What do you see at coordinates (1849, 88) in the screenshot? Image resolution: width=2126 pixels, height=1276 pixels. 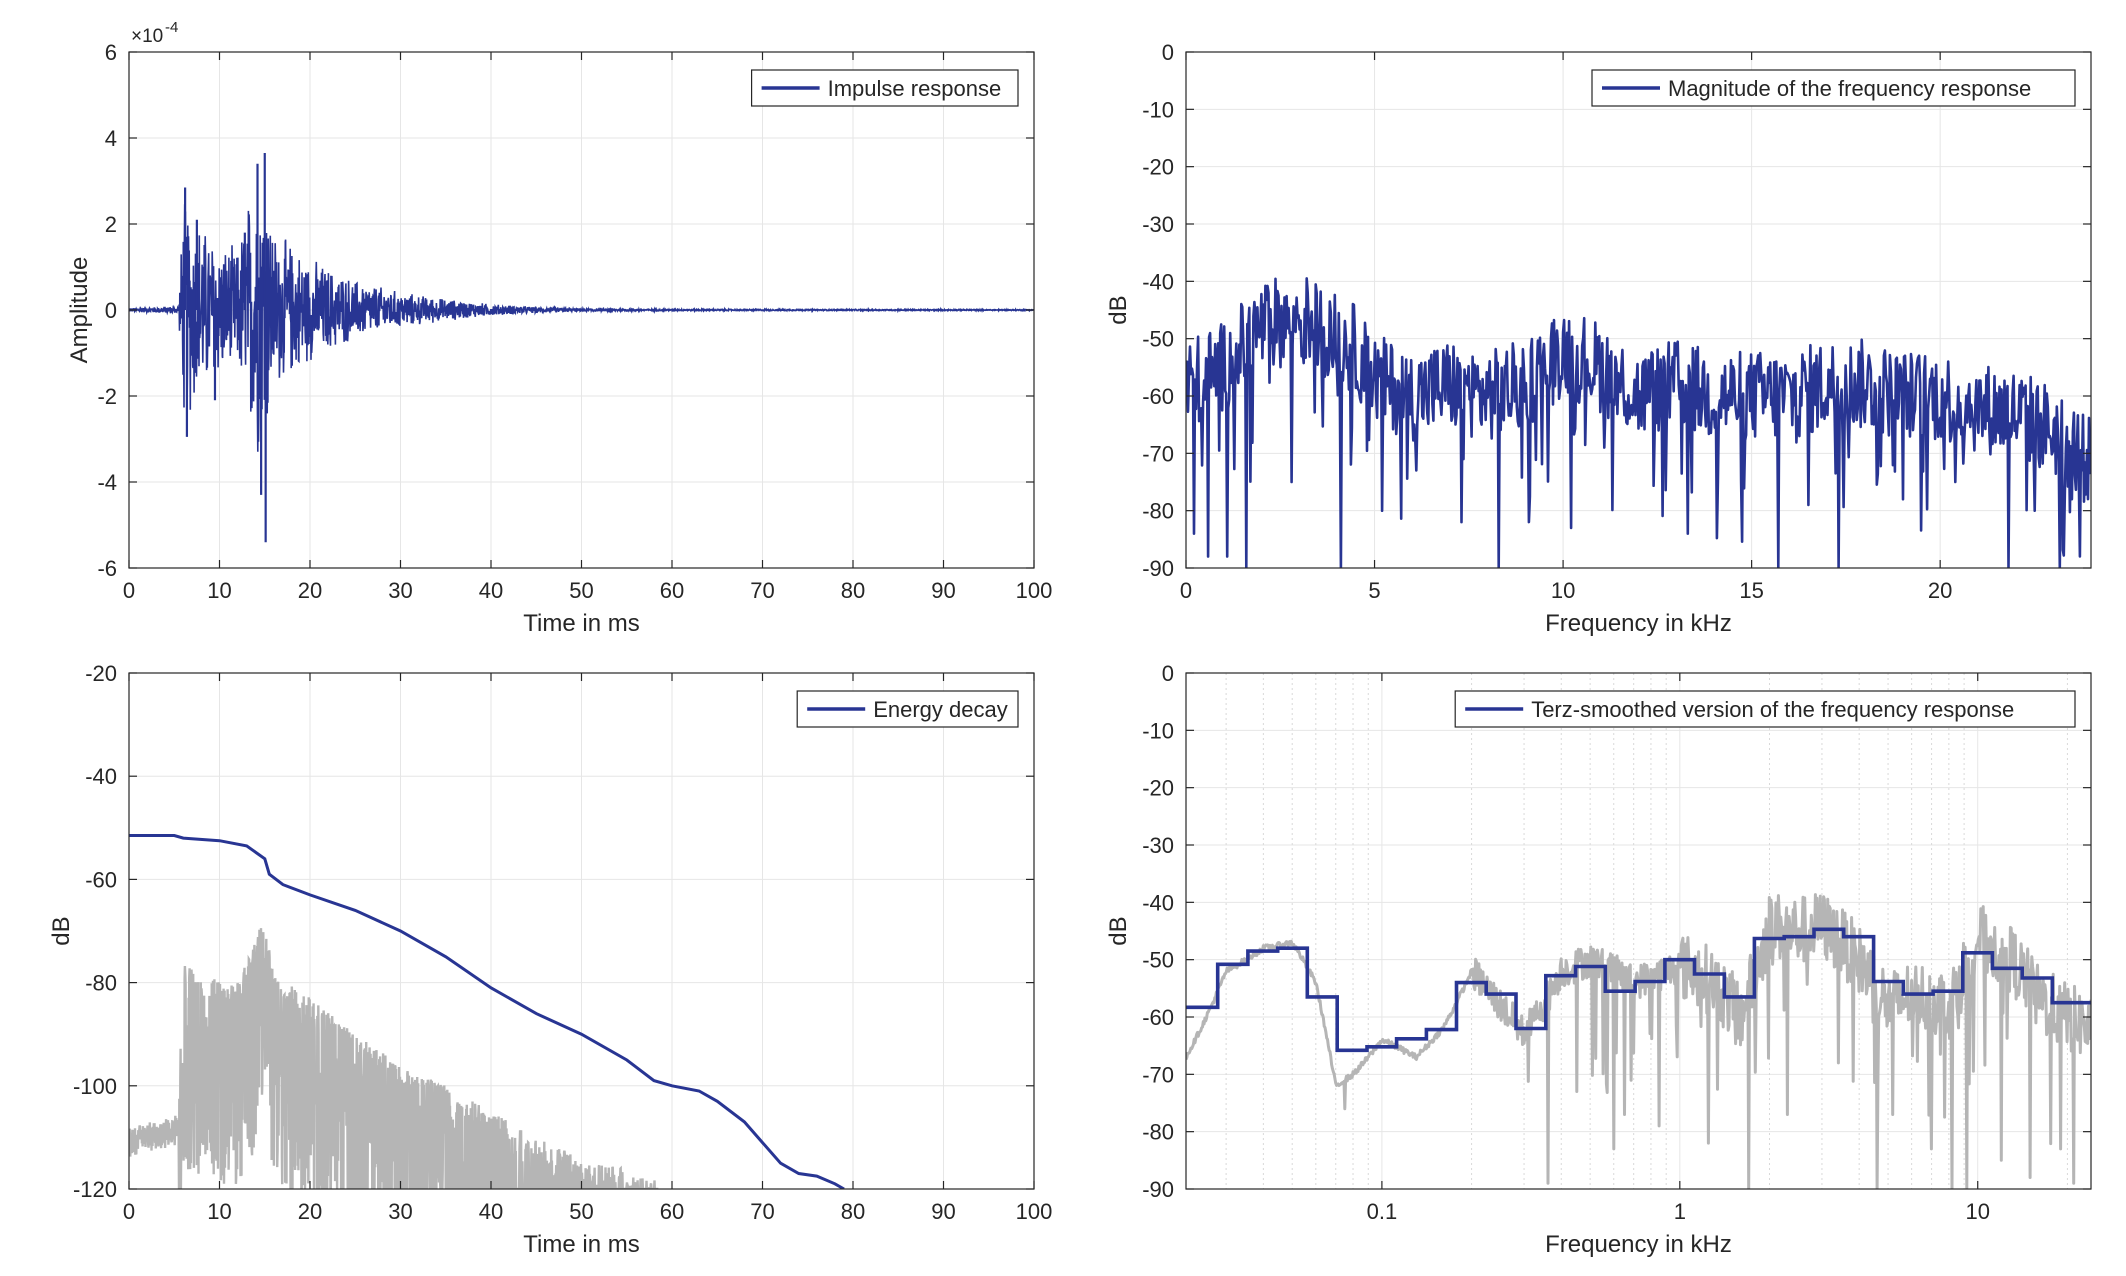 I see `legend-label: Magnitude of the frequency response` at bounding box center [1849, 88].